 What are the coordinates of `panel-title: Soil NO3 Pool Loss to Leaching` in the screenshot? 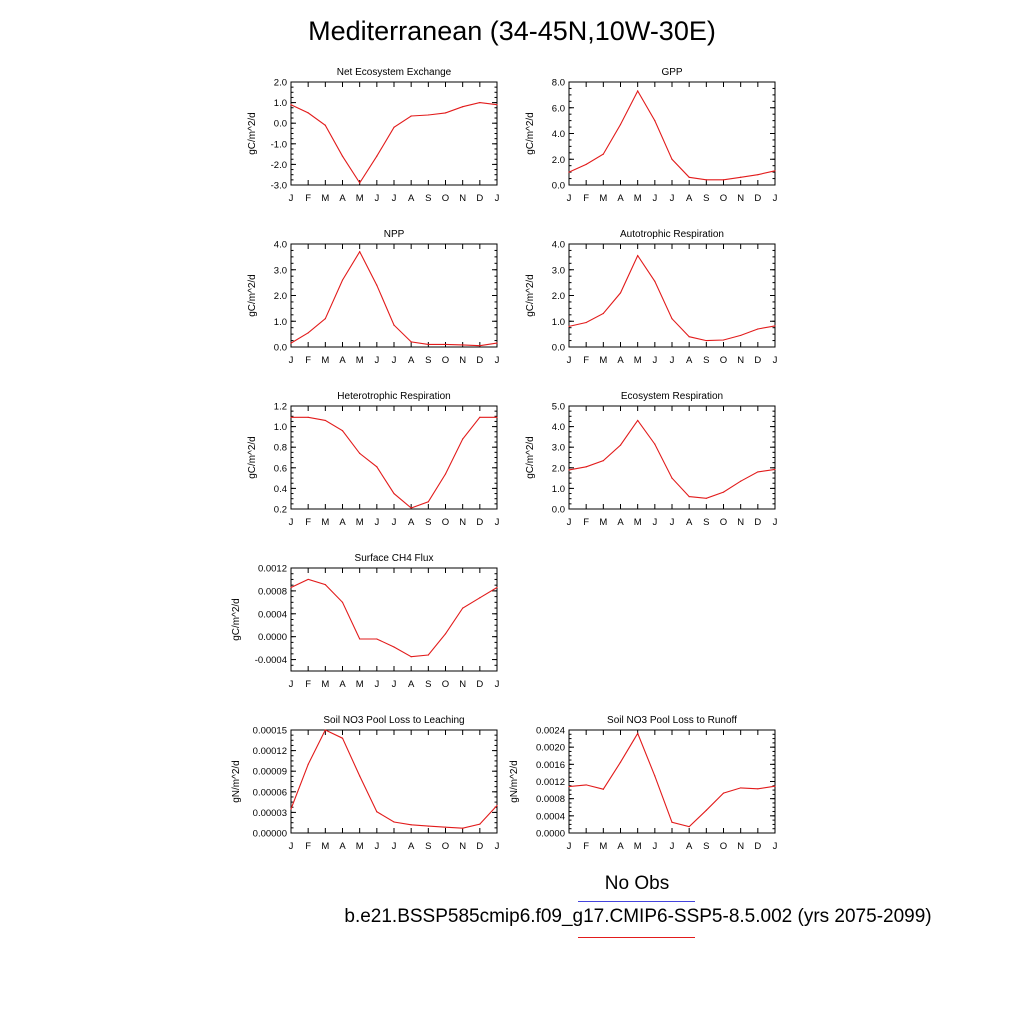 It's located at (393, 720).